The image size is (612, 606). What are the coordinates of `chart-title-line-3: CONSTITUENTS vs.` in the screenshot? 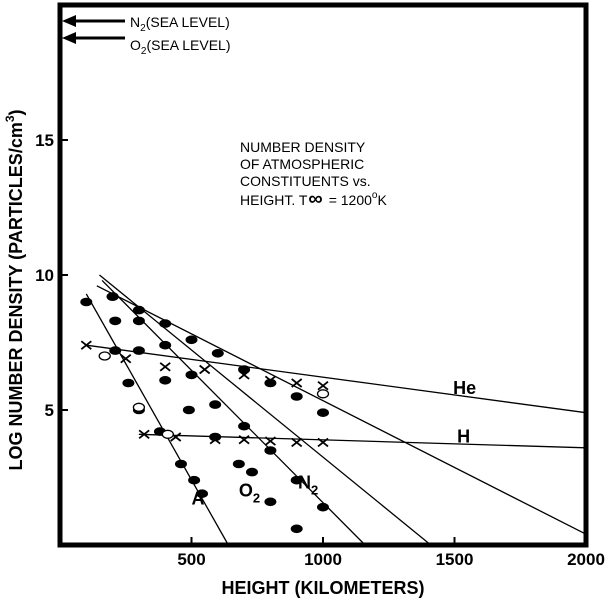 It's located at (305, 181).